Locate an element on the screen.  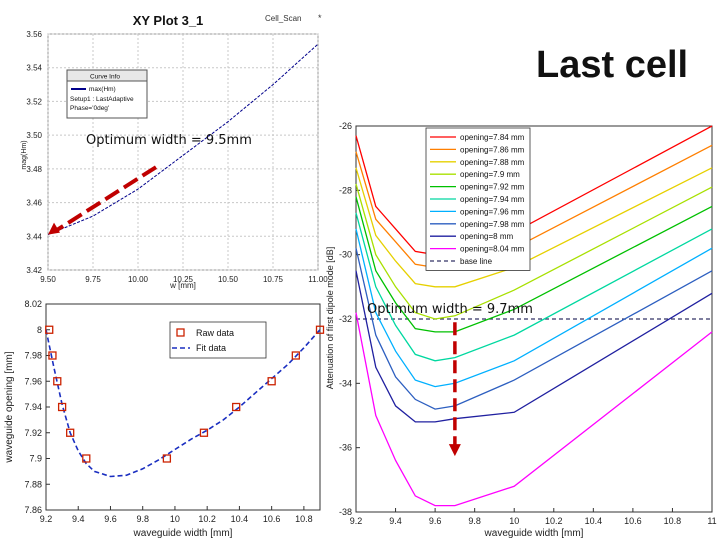
x-tick-label: 10.25 is located at coordinates (183, 279).